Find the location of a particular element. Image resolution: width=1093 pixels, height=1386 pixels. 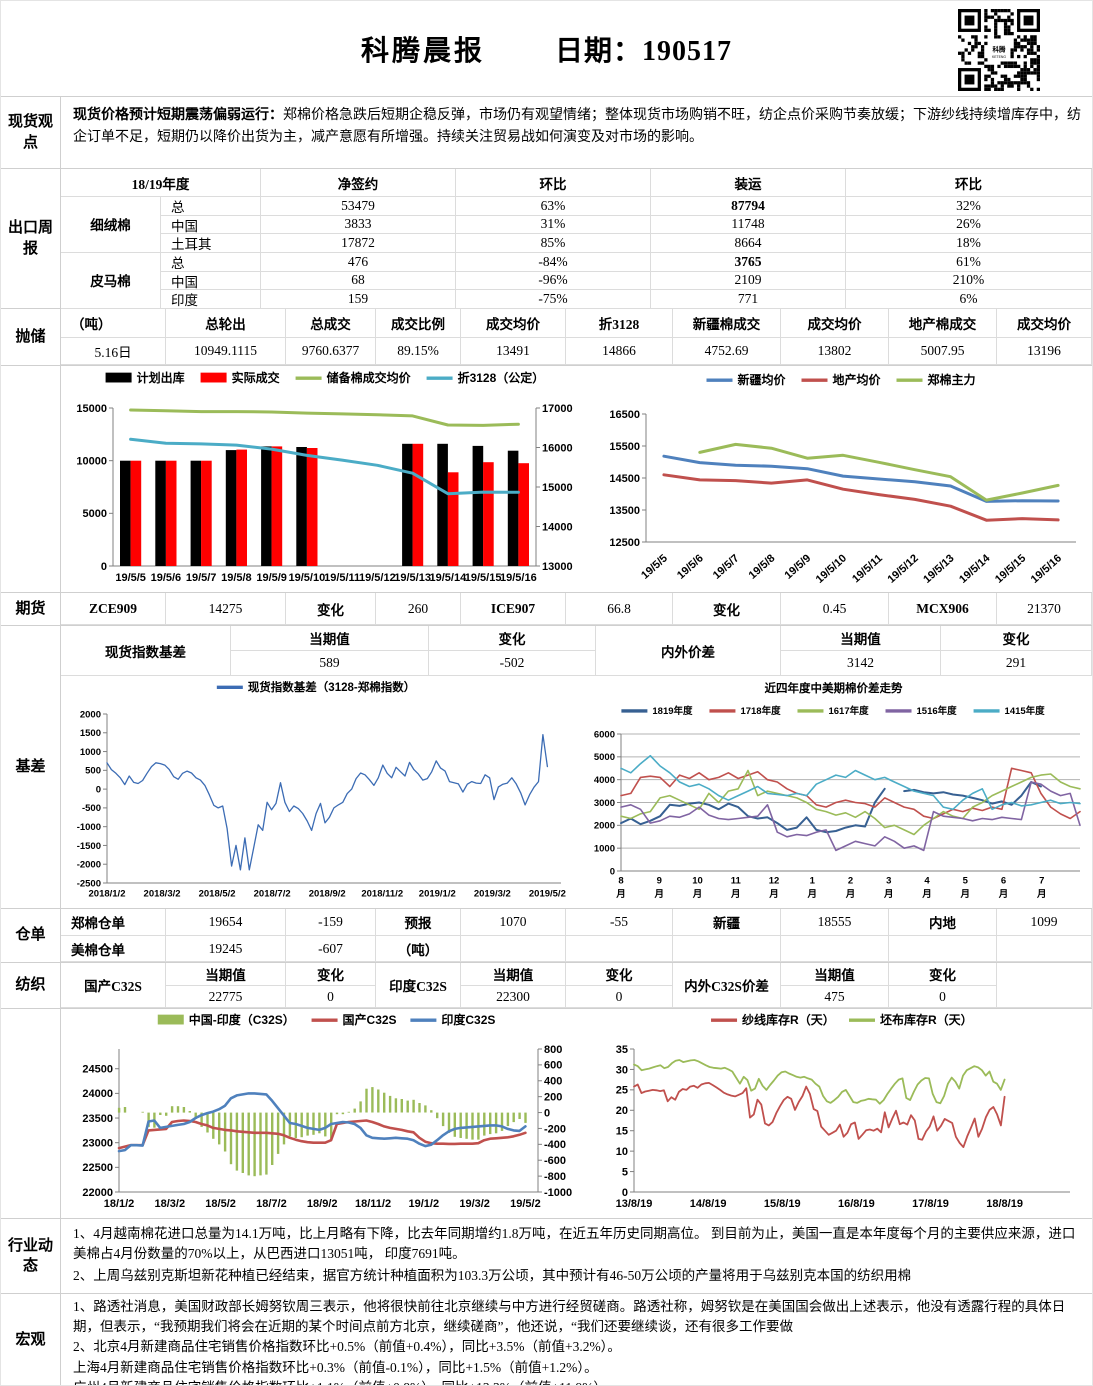

svg-text: 6000 is located at coordinates (604, 734).